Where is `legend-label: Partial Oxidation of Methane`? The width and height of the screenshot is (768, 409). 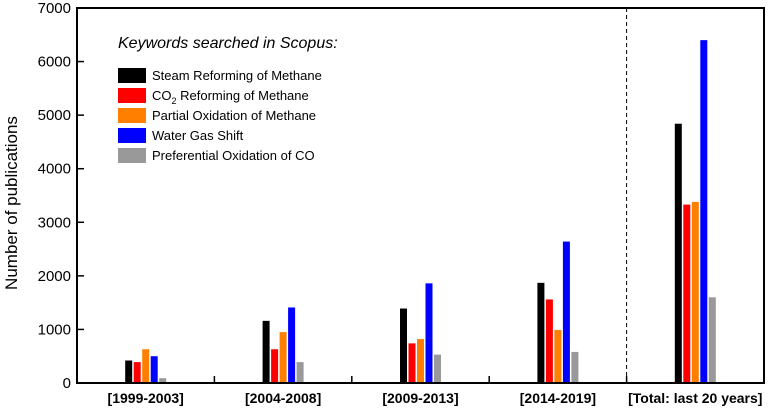
legend-label: Partial Oxidation of Methane is located at coordinates (234, 115).